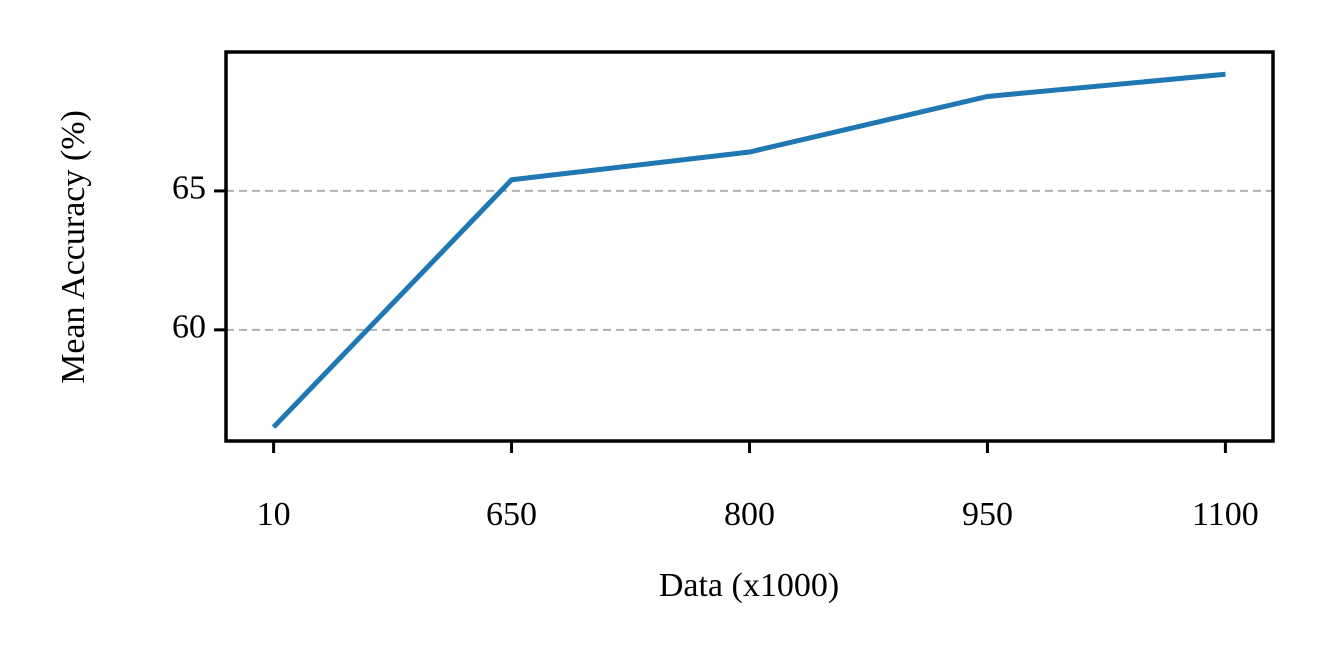 The height and width of the screenshot is (666, 1328). Describe the element at coordinates (274, 514) in the screenshot. I see `x-tick-label: 10` at that location.